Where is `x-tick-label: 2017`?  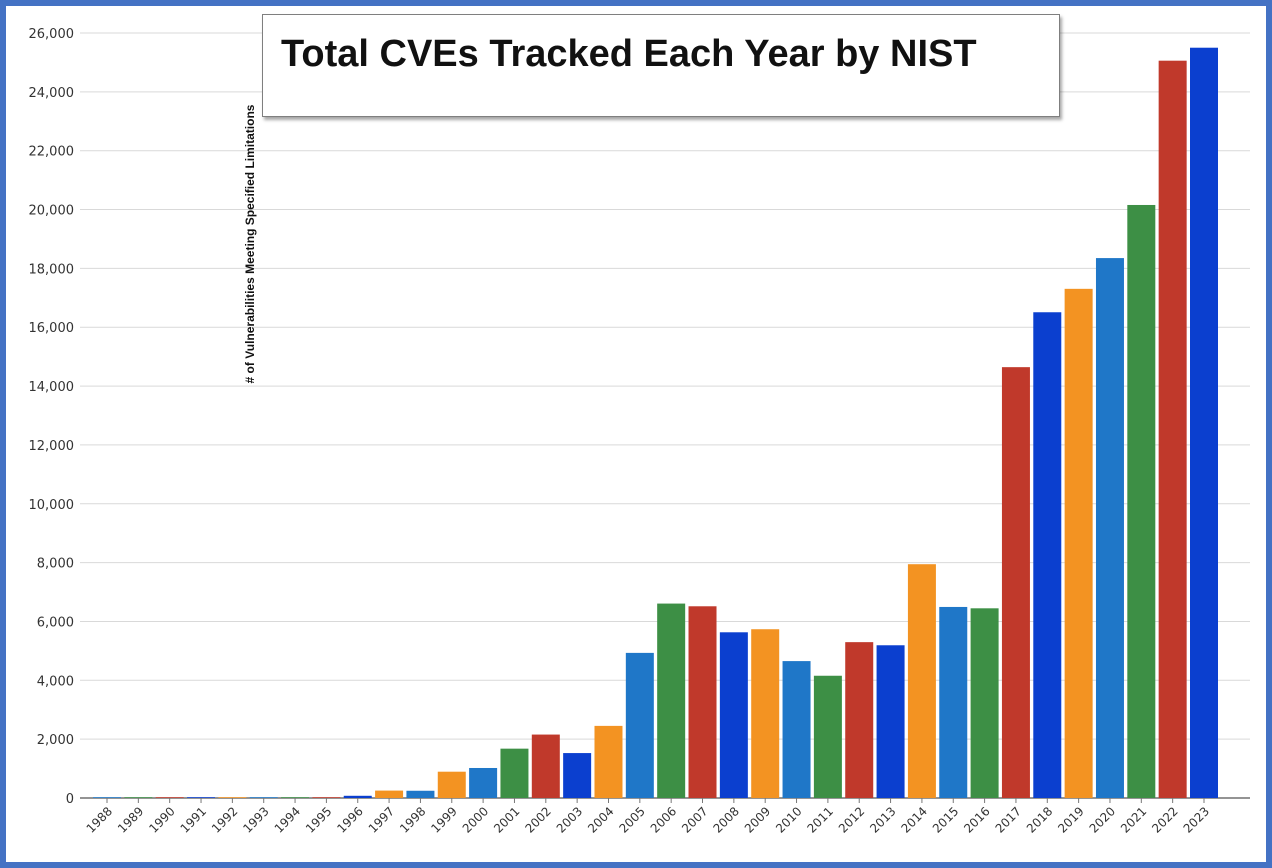
x-tick-label: 2017 is located at coordinates (1008, 819).